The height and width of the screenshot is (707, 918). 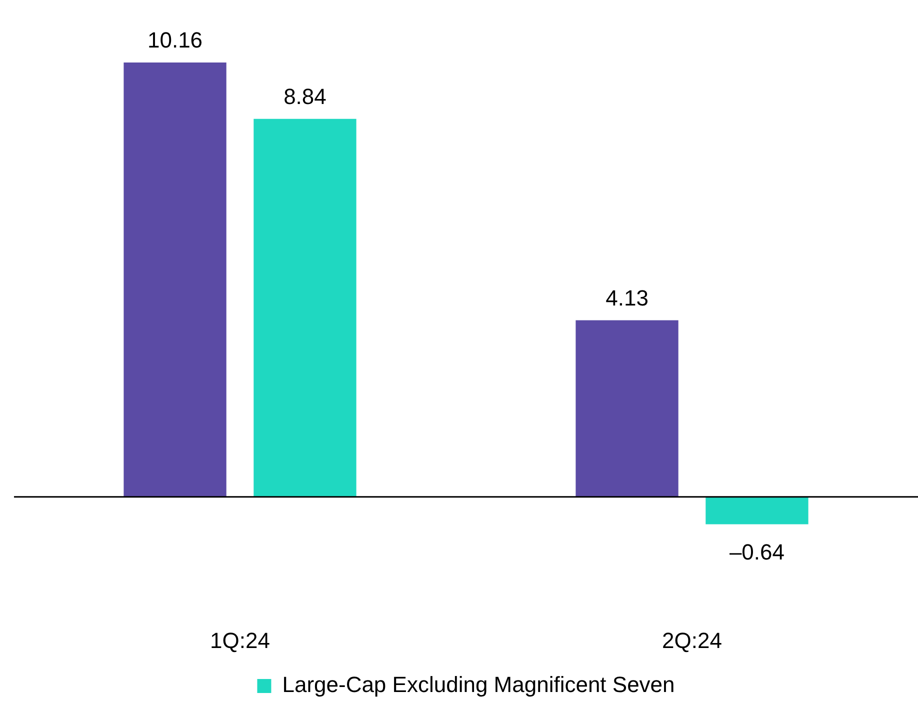 I want to click on data-label: 10.16, so click(x=175, y=40).